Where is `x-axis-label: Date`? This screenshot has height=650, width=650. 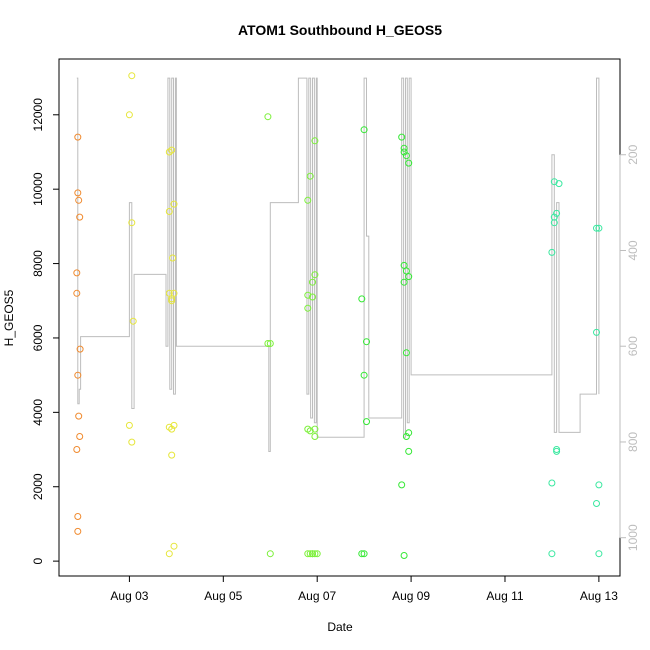 x-axis-label: Date is located at coordinates (340, 627).